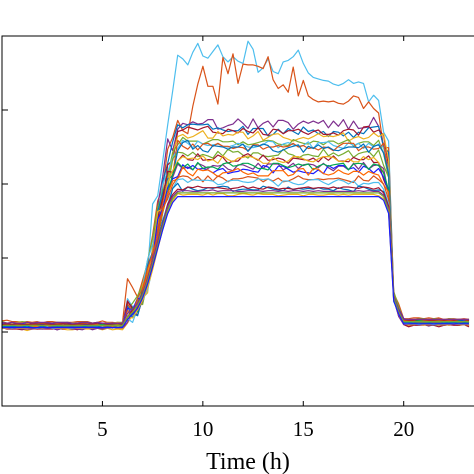 The image size is (474, 474). Describe the element at coordinates (202, 429) in the screenshot. I see `x-tick-label-10: 10` at that location.